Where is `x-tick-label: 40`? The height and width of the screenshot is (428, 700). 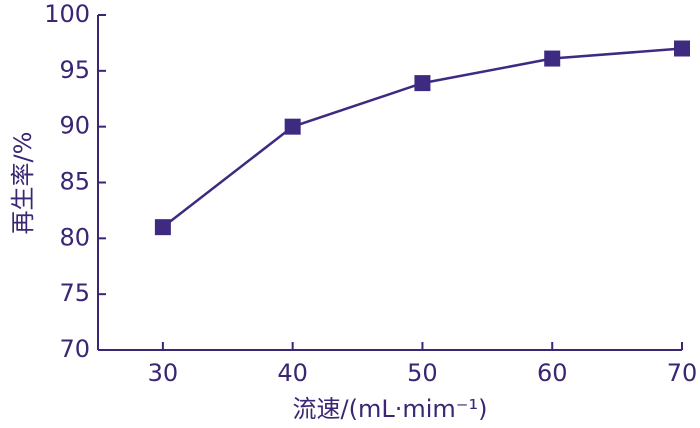
x-tick-label: 40 is located at coordinates (292, 373).